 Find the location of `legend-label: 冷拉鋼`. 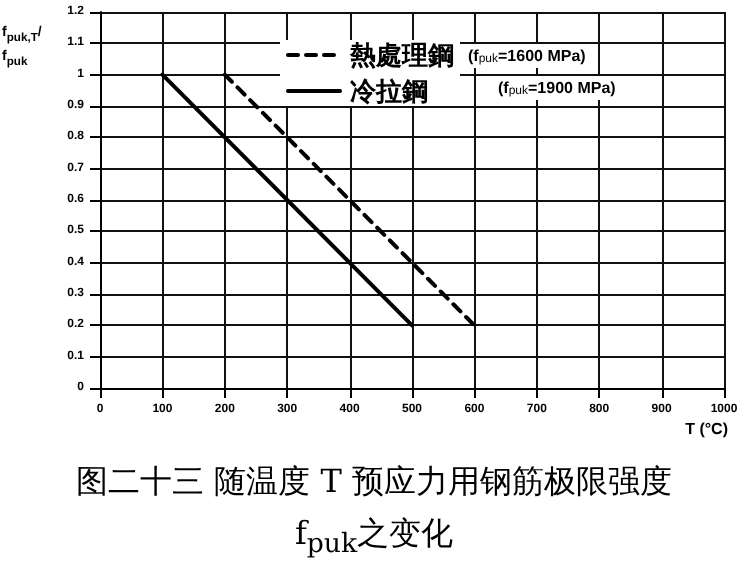

legend-label: 冷拉鋼 is located at coordinates (389, 91).